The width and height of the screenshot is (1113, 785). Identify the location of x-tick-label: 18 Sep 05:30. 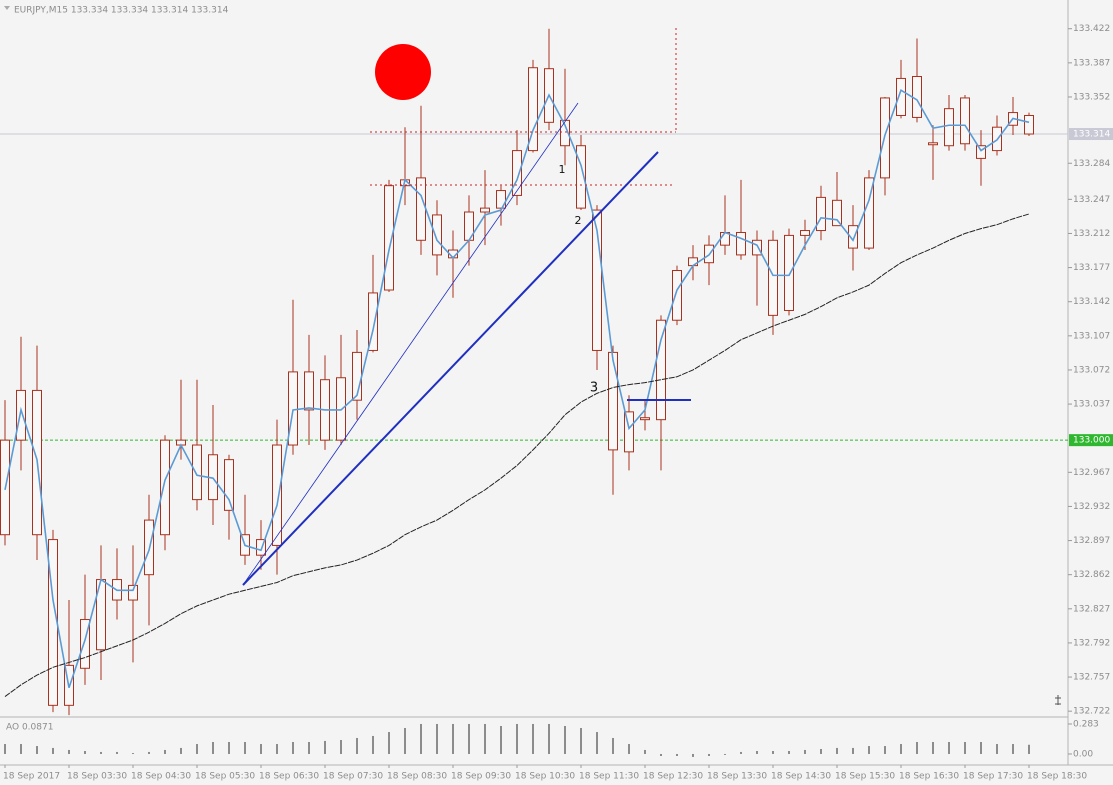
(225, 777).